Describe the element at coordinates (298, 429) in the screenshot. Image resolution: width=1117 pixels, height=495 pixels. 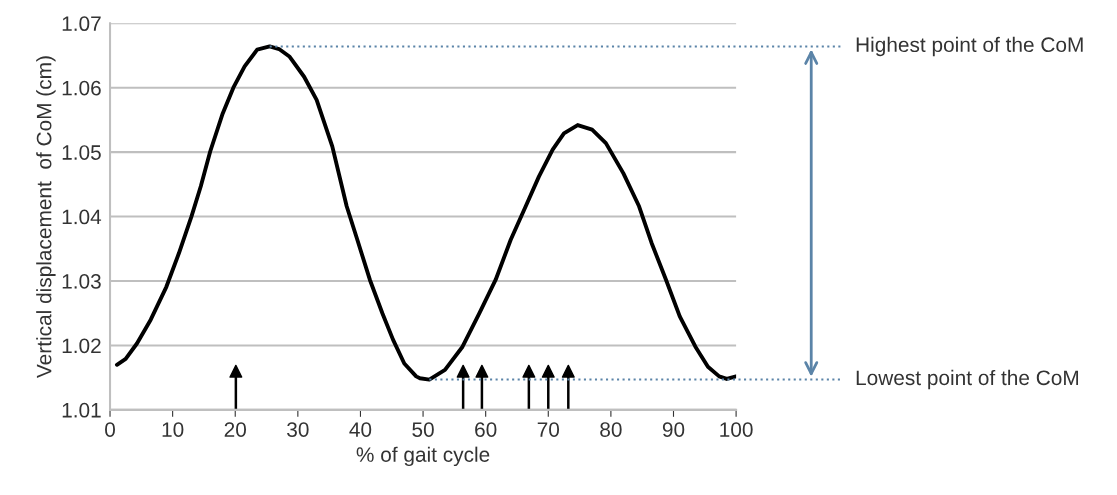
I see `x-tick-label: 30` at that location.